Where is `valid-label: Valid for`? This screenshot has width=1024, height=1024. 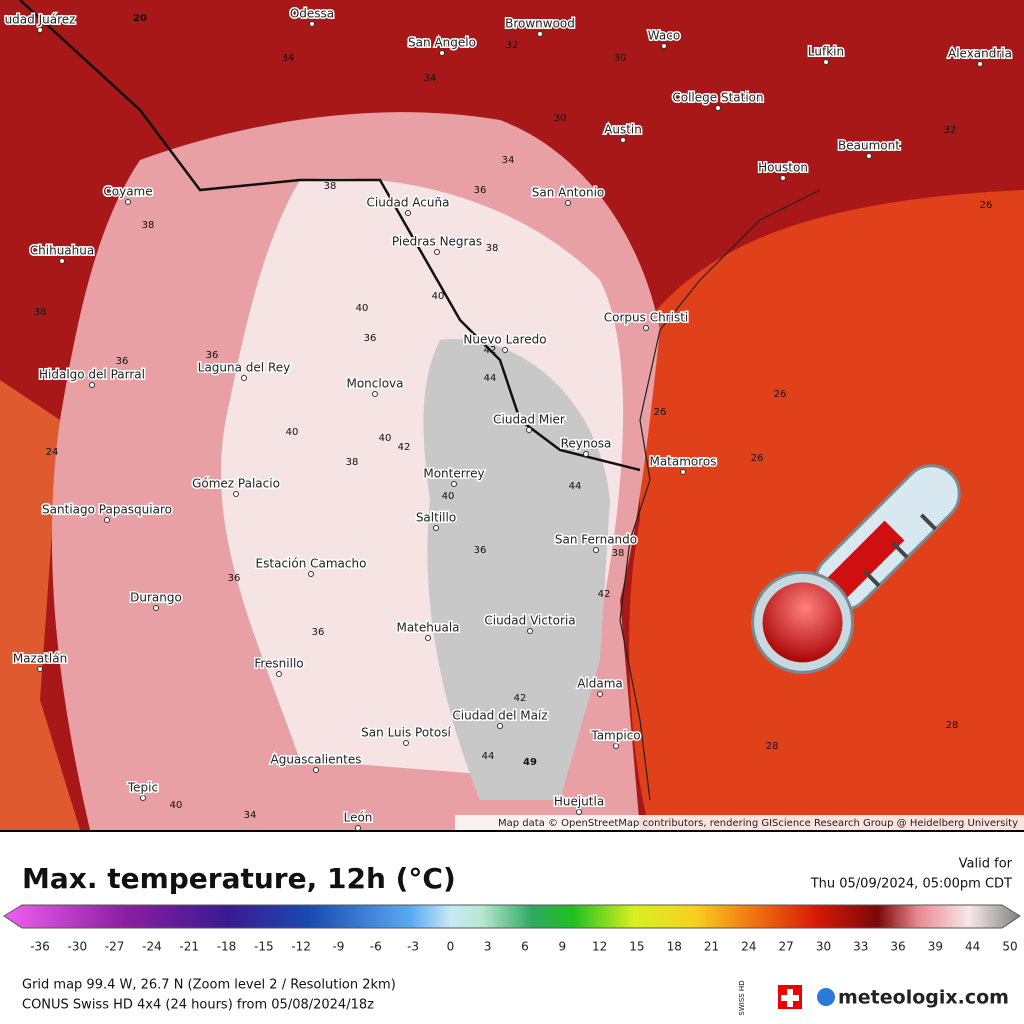
valid-label: Valid for is located at coordinates (986, 864).